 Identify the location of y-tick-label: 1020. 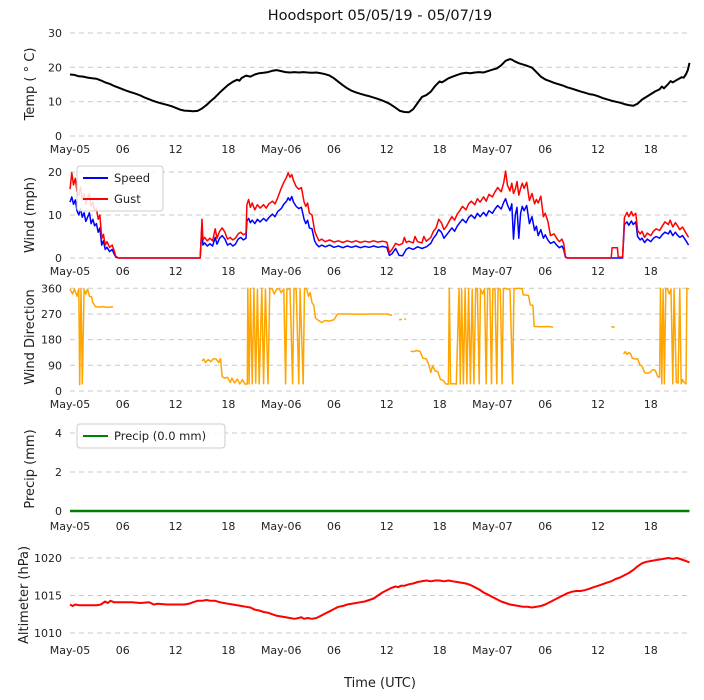
(48, 558).